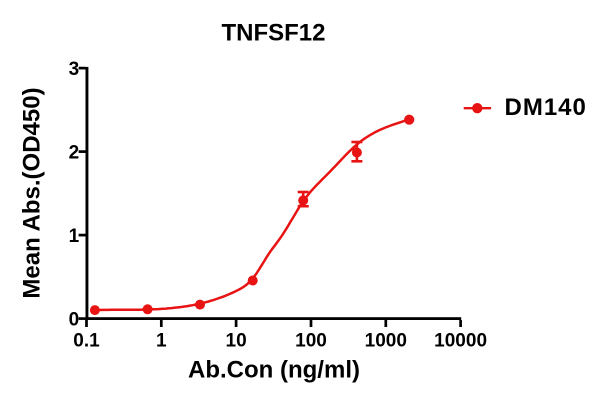 Image resolution: width=603 pixels, height=400 pixels. What do you see at coordinates (74, 69) in the screenshot?
I see `svg-text: 3` at bounding box center [74, 69].